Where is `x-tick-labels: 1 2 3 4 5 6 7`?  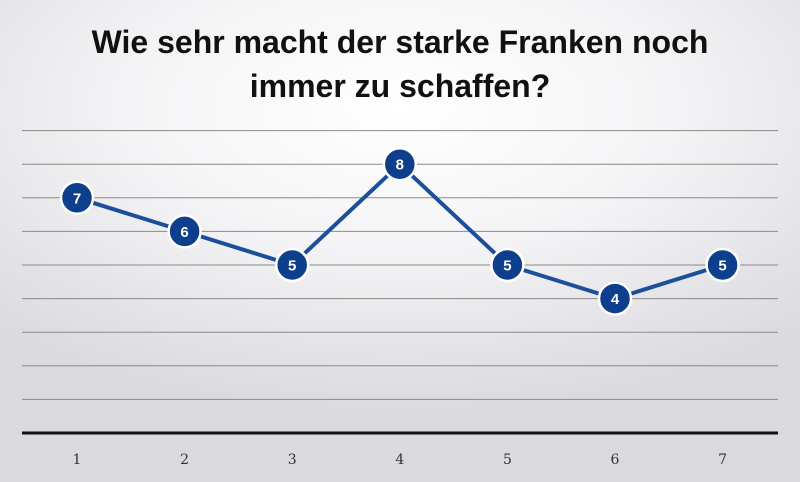
x-tick-labels: 1 2 3 4 5 6 7 is located at coordinates (400, 460).